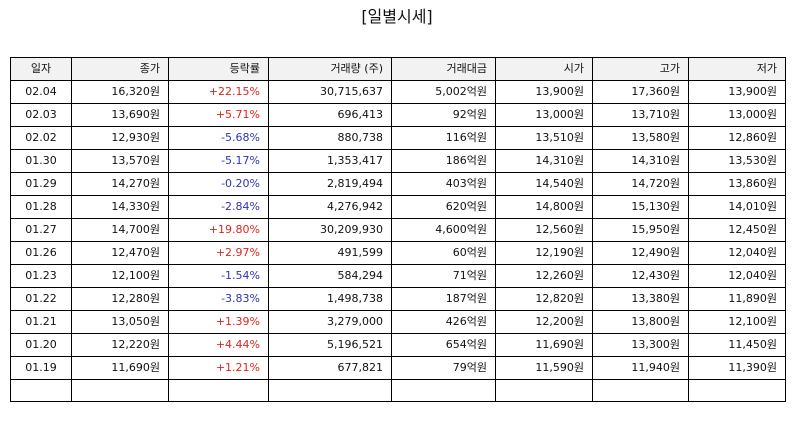 The height and width of the screenshot is (425, 794). I want to click on cell-open: 14,800원, so click(544, 207).